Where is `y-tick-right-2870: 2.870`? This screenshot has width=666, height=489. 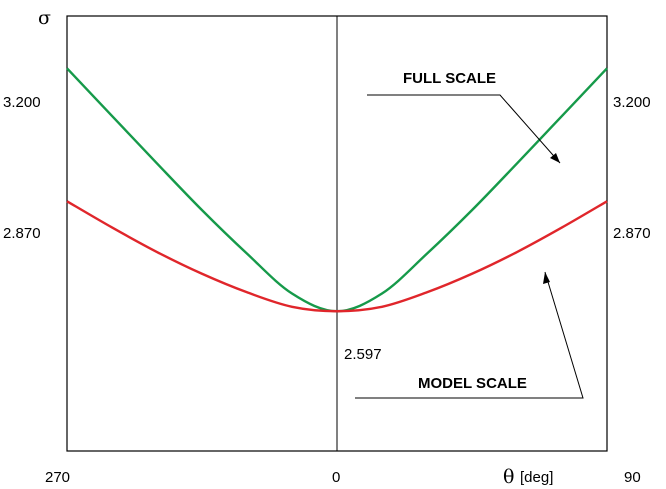
y-tick-right-2870: 2.870 is located at coordinates (632, 233).